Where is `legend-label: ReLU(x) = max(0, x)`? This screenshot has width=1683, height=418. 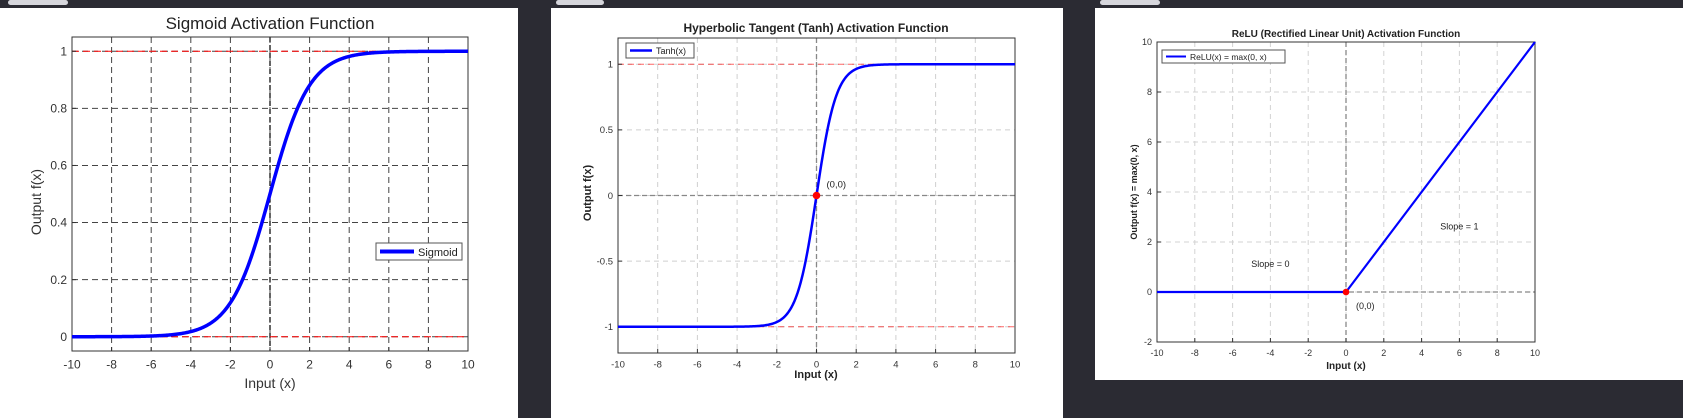
legend-label: ReLU(x) = max(0, x) is located at coordinates (1228, 57).